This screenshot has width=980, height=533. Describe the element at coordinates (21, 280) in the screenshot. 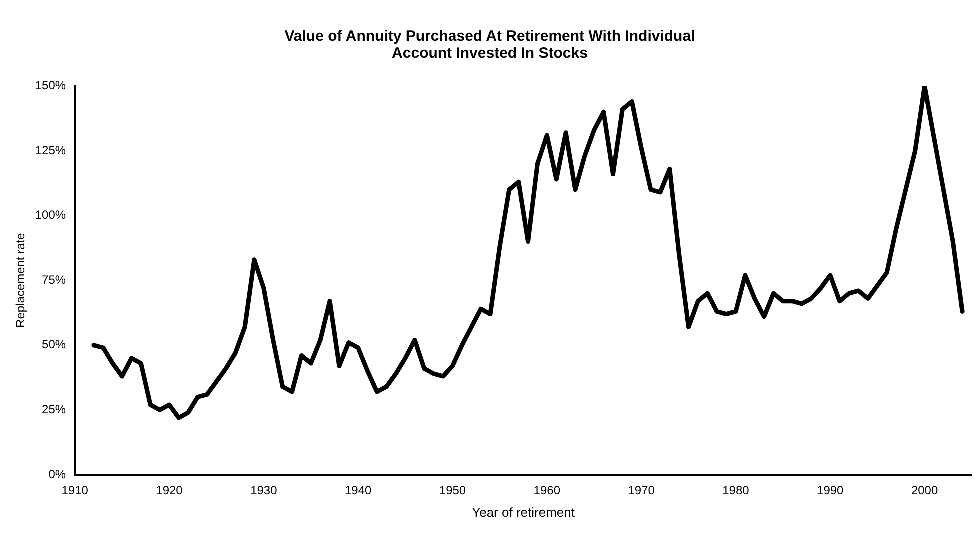

I see `y-axis-title: Replacement rate` at that location.